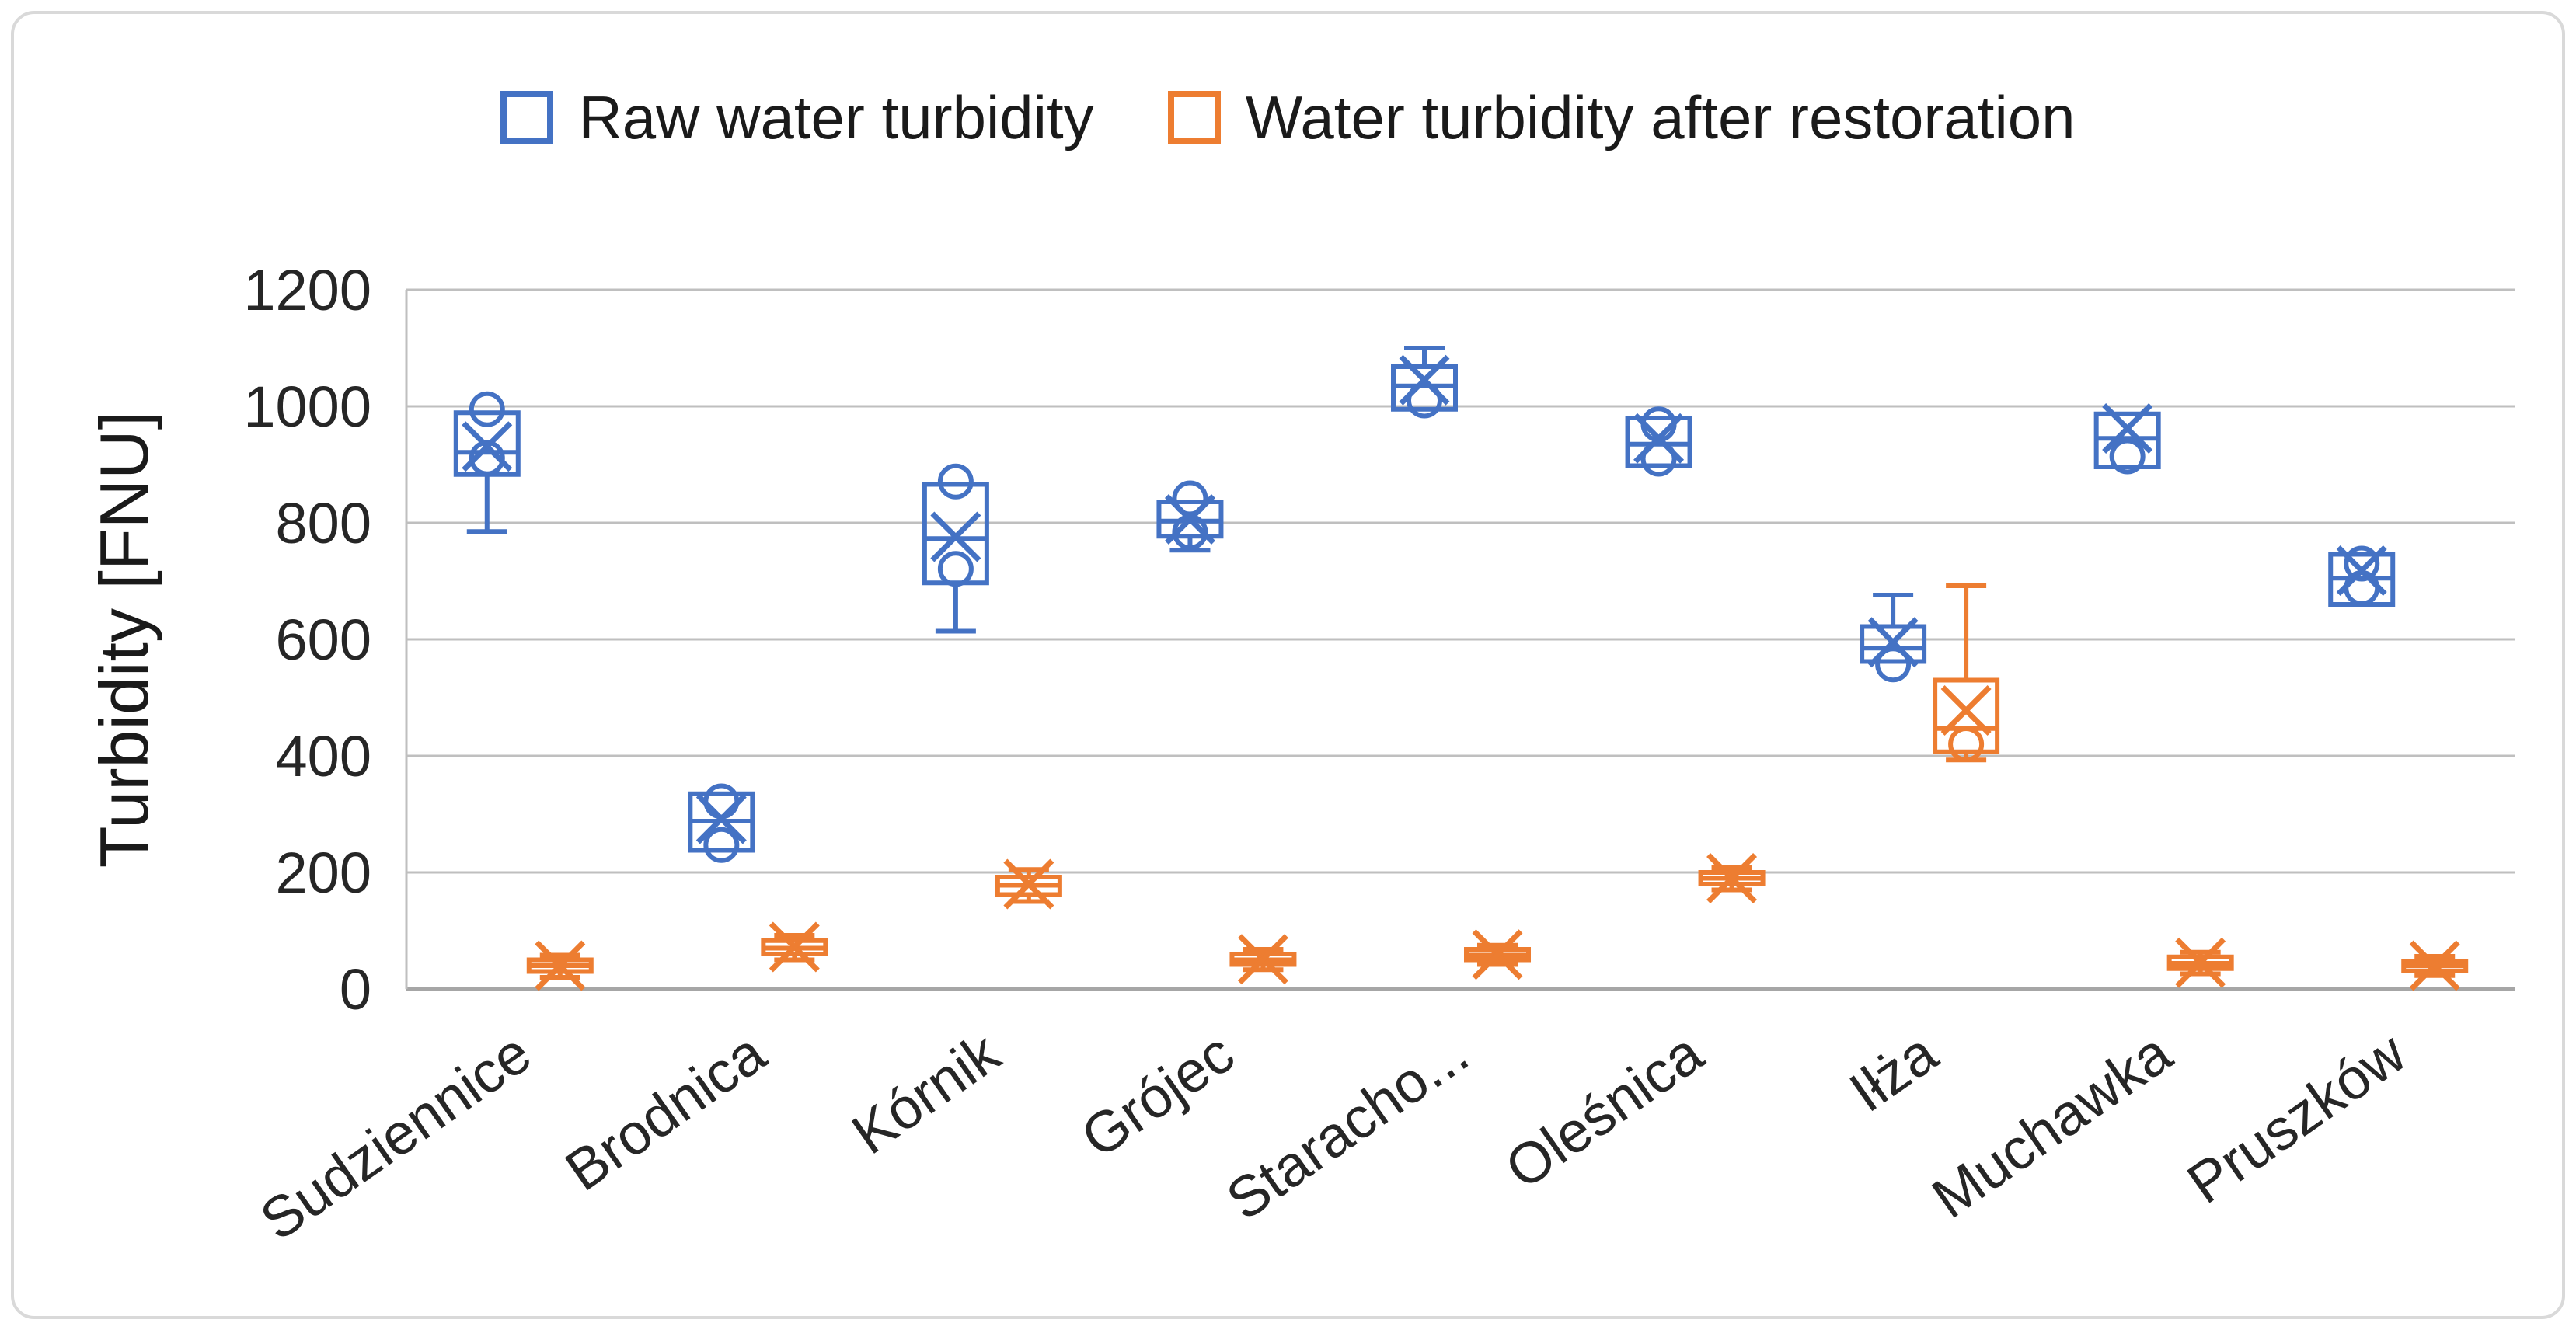 The height and width of the screenshot is (1330, 2576). I want to click on box-raw-Pruszków, so click(2362, 576).